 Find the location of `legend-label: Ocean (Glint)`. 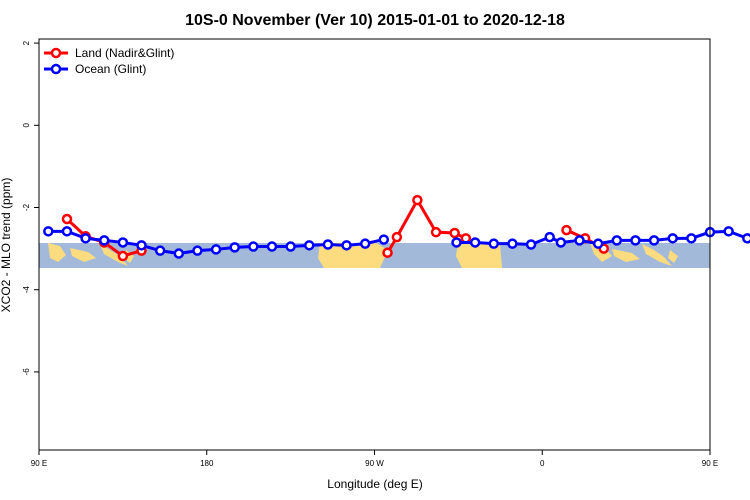

legend-label: Ocean (Glint) is located at coordinates (110, 69).